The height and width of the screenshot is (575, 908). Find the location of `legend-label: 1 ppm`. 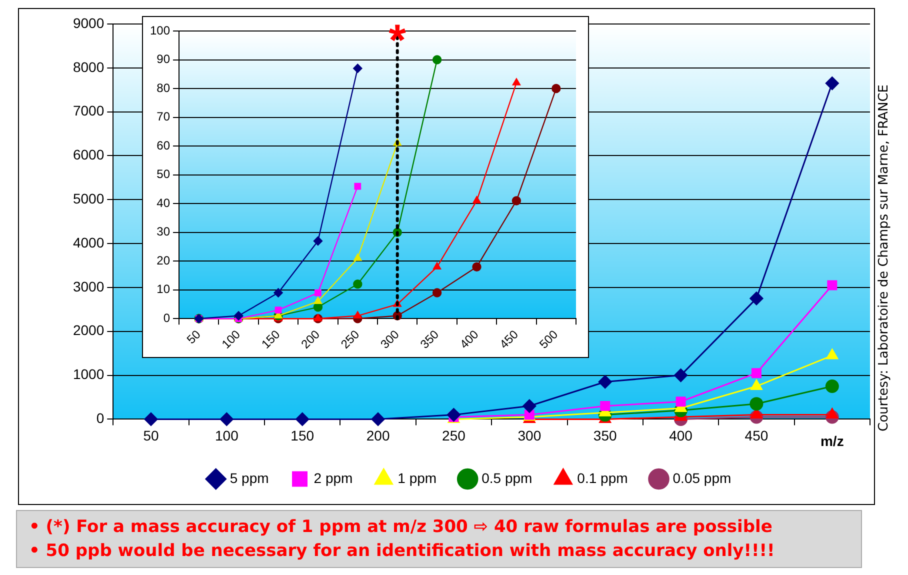

legend-label: 1 ppm is located at coordinates (417, 478).